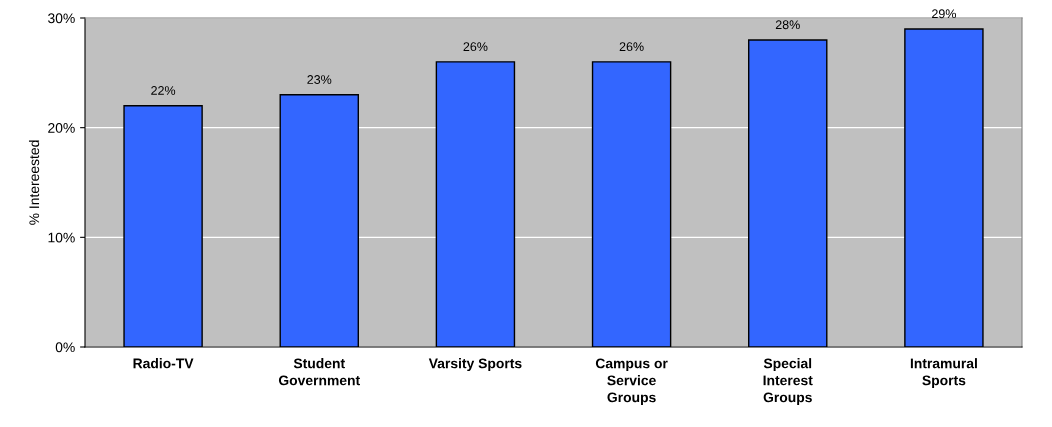 The height and width of the screenshot is (427, 1052). What do you see at coordinates (944, 14) in the screenshot?
I see `data-label: 29%` at bounding box center [944, 14].